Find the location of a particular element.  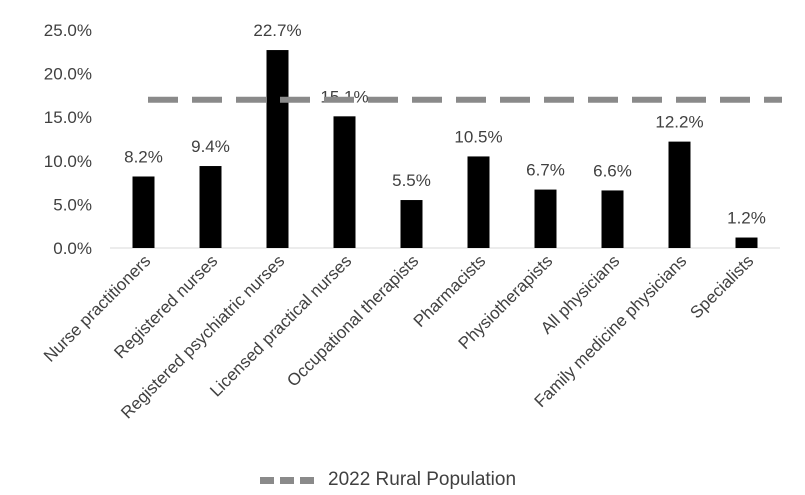

data-label: 10.5% is located at coordinates (478, 136).